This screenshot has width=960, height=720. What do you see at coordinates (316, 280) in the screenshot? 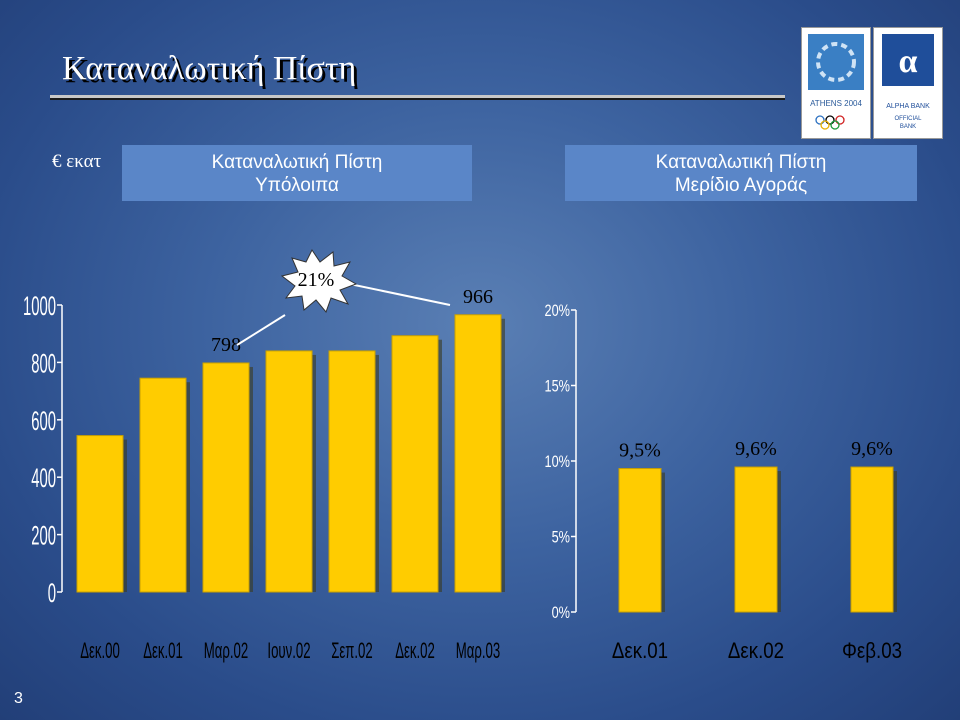
I see `growth-callout-label: 21%` at bounding box center [316, 280].